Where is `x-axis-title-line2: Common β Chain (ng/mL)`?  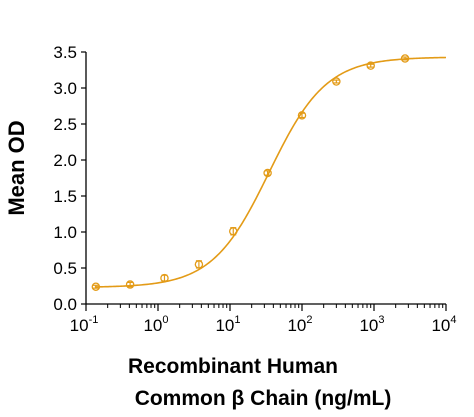 x-axis-title-line2: Common β Chain (ng/mL) is located at coordinates (263, 398).